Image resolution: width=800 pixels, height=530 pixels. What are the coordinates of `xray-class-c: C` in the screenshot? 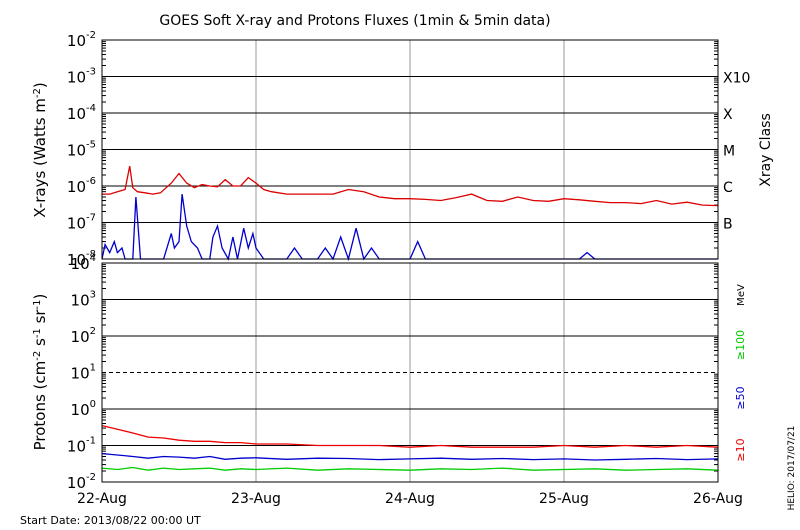 It's located at (728, 188).